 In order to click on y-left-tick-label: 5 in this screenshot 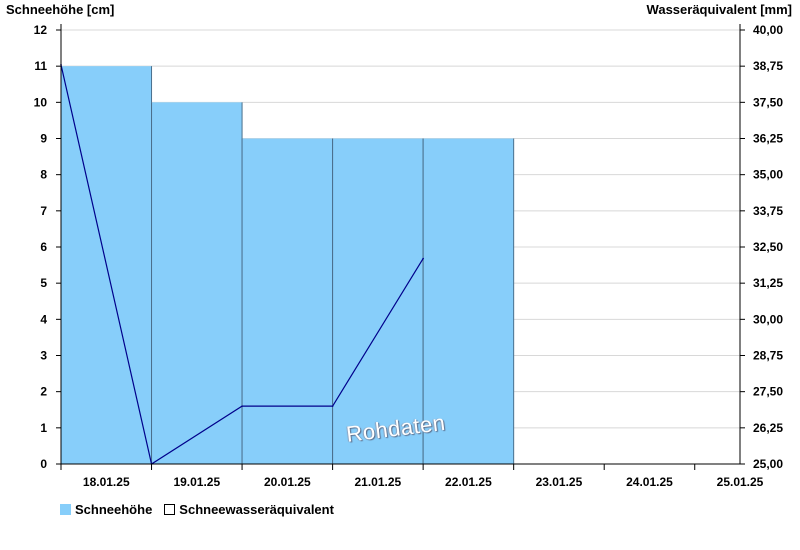, I will do `click(43, 283)`.